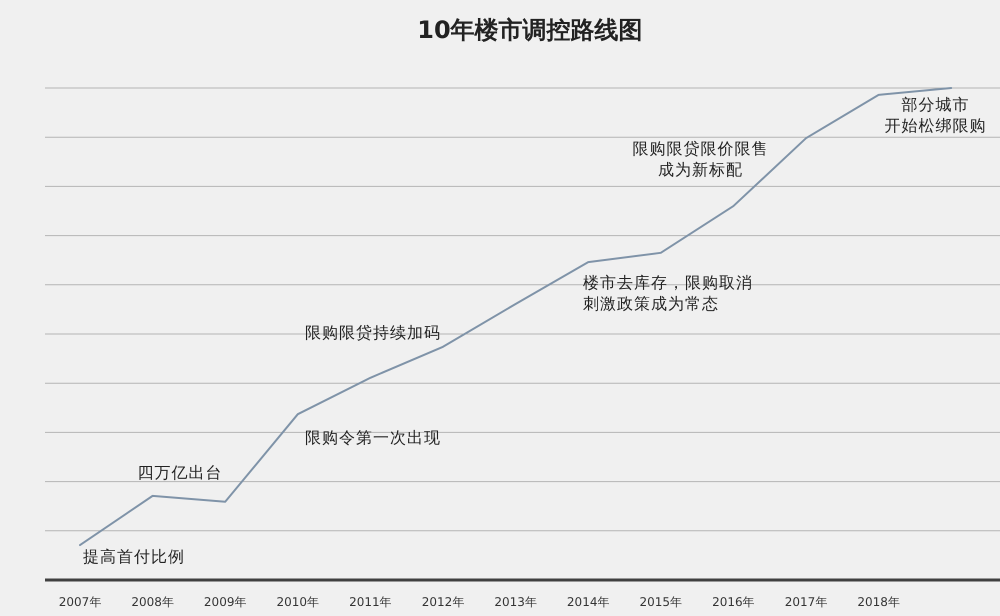 This screenshot has width=1000, height=616. Describe the element at coordinates (515, 602) in the screenshot. I see `x-tick-label: 2013年` at that location.